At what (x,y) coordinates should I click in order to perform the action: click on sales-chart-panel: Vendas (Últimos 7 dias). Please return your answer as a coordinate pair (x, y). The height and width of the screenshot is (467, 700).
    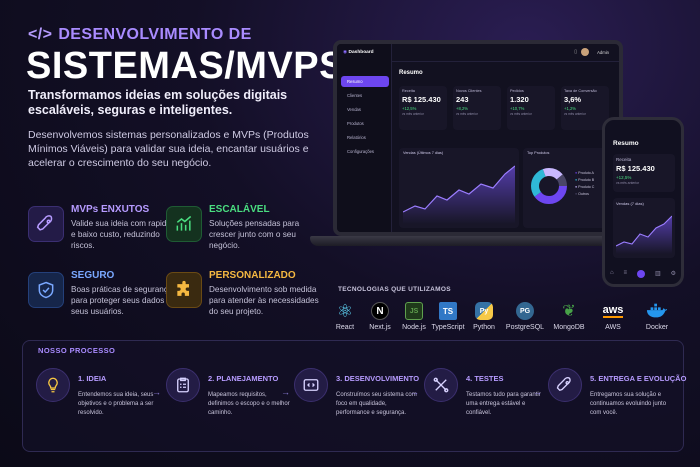
    Looking at the image, I should click on (459, 188).